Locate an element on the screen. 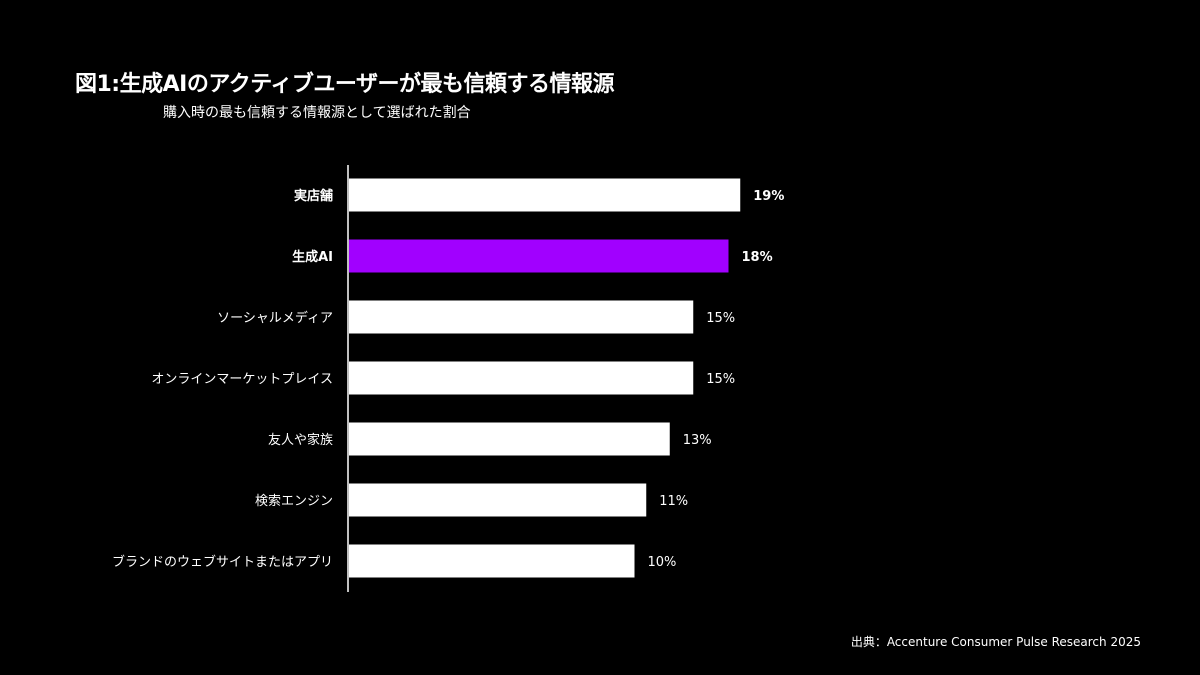 The image size is (1200, 675). category-label: ソーシャルメディア is located at coordinates (275, 318).